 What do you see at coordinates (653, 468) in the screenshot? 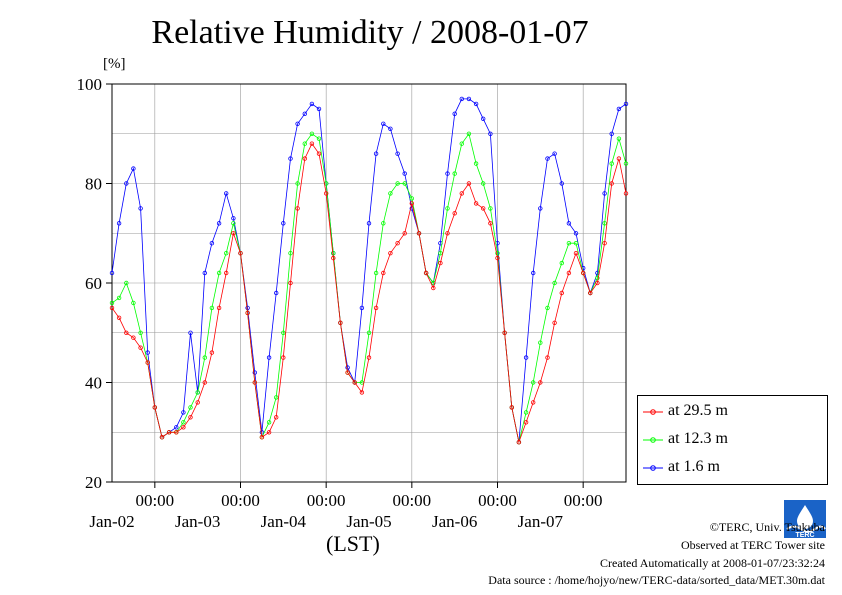
I see `legend-point-1-6m` at bounding box center [653, 468].